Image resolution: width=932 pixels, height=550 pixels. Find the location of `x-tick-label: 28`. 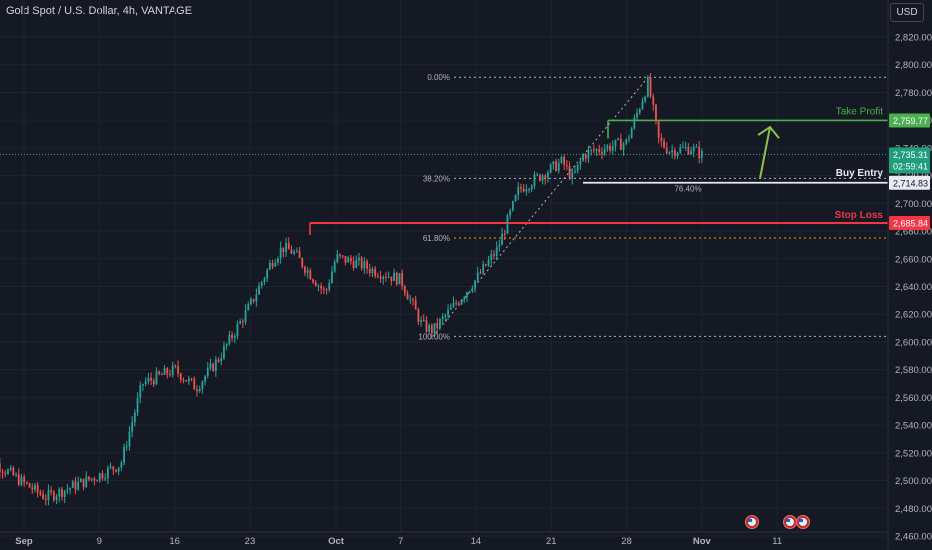

x-tick-label: 28 is located at coordinates (626, 541).